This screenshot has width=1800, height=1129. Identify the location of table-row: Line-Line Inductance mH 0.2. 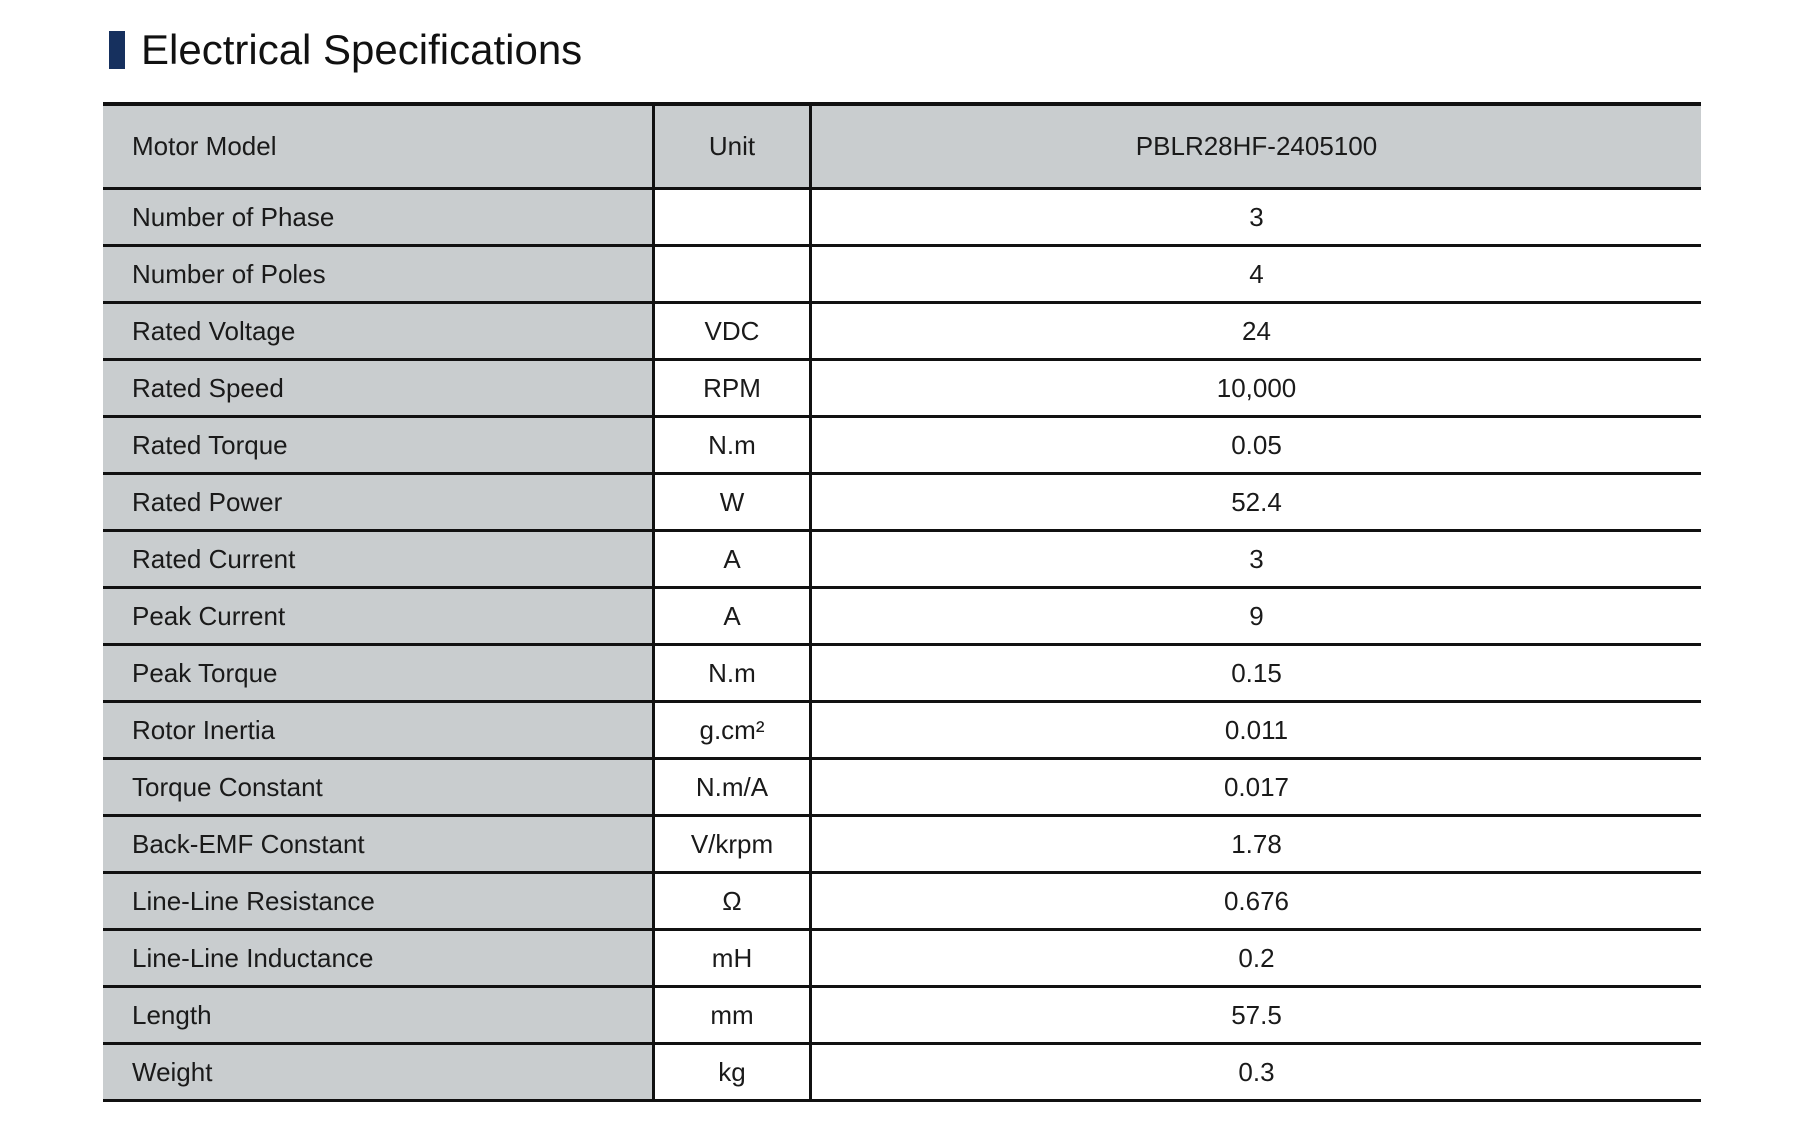
(902, 958).